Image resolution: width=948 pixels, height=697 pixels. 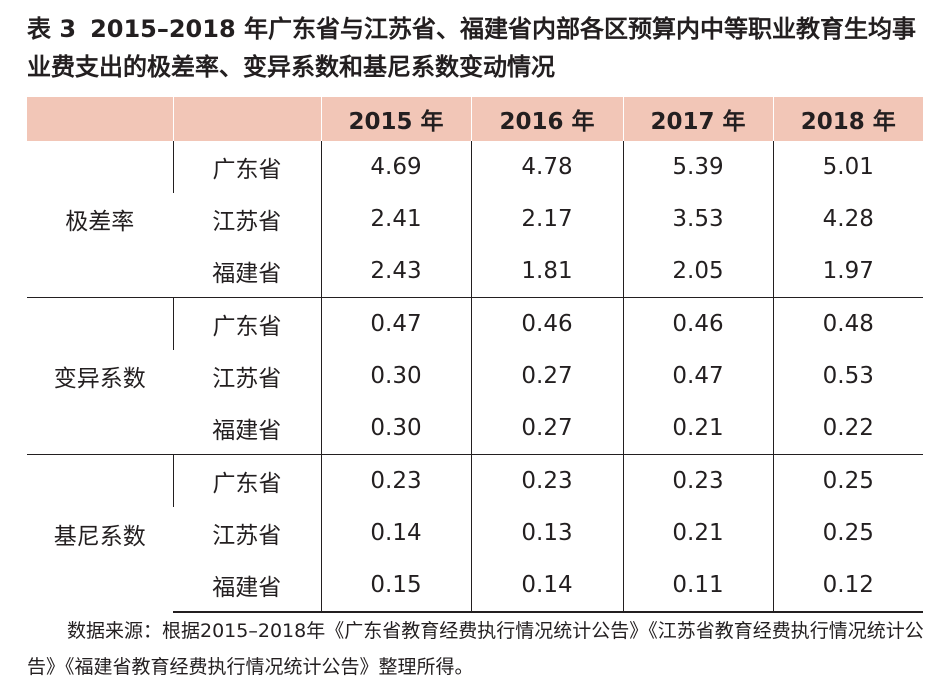 What do you see at coordinates (847, 586) in the screenshot?
I see `value-cell: 0.12` at bounding box center [847, 586].